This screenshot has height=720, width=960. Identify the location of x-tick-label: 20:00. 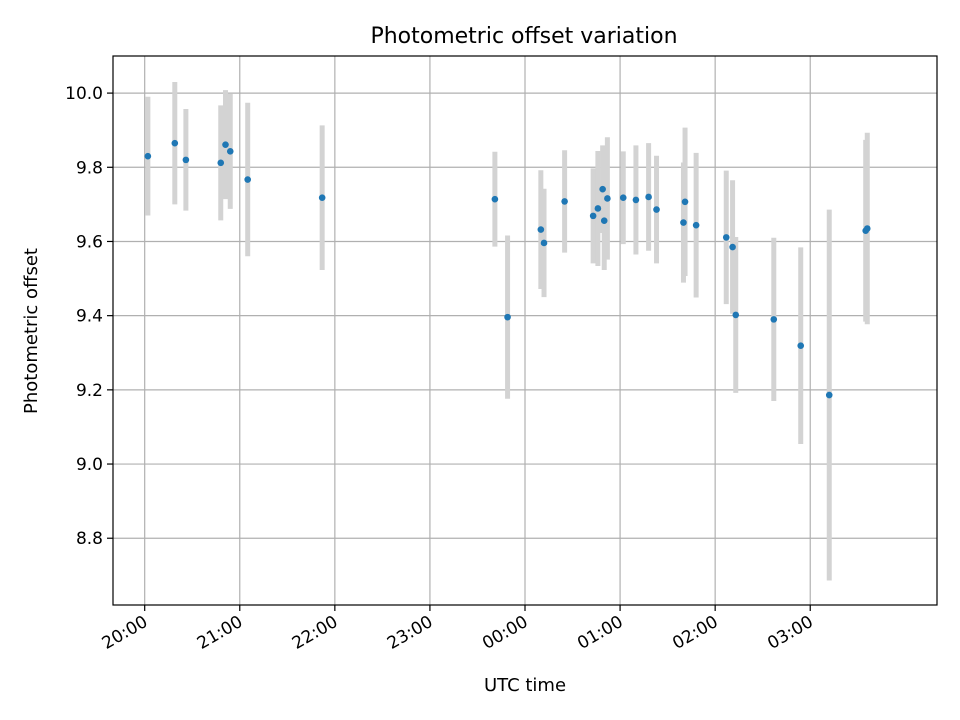
(125, 633).